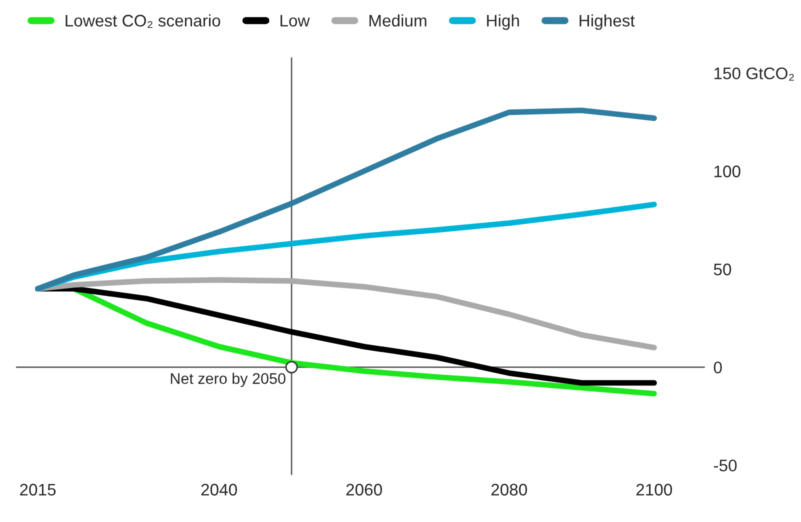 This screenshot has height=522, width=801. What do you see at coordinates (509, 490) in the screenshot?
I see `x-tick-label: 2080` at bounding box center [509, 490].